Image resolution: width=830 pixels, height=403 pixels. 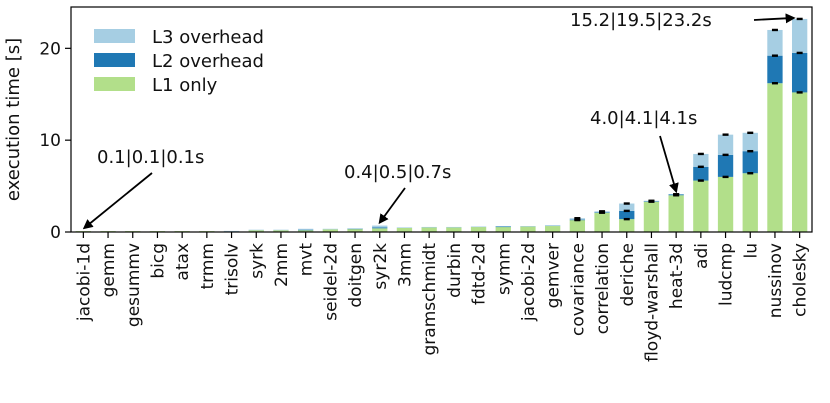 What do you see at coordinates (725, 144) in the screenshot?
I see `bar-l3-overhead-ludcmp` at bounding box center [725, 144].